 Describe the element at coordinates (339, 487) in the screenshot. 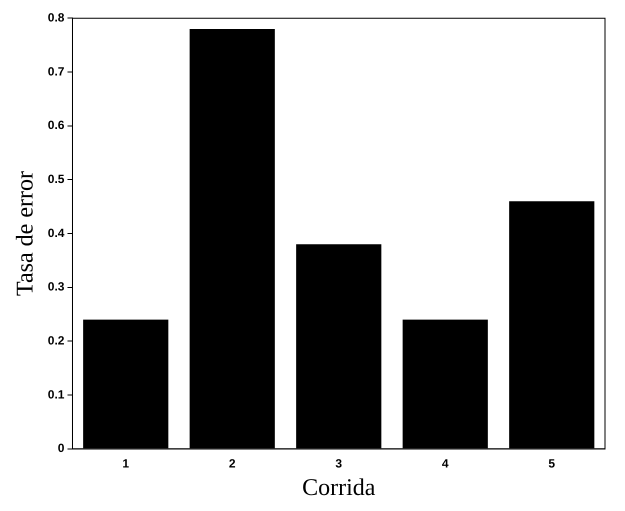

I see `x-axis-title: Corrida` at that location.